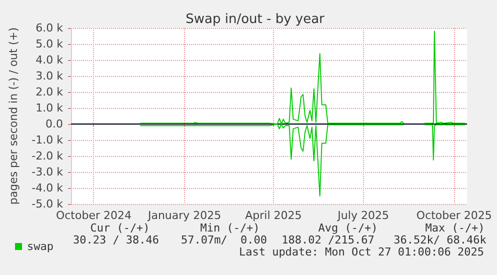  I want to click on y-tick-label: 0.0, so click(54, 124).